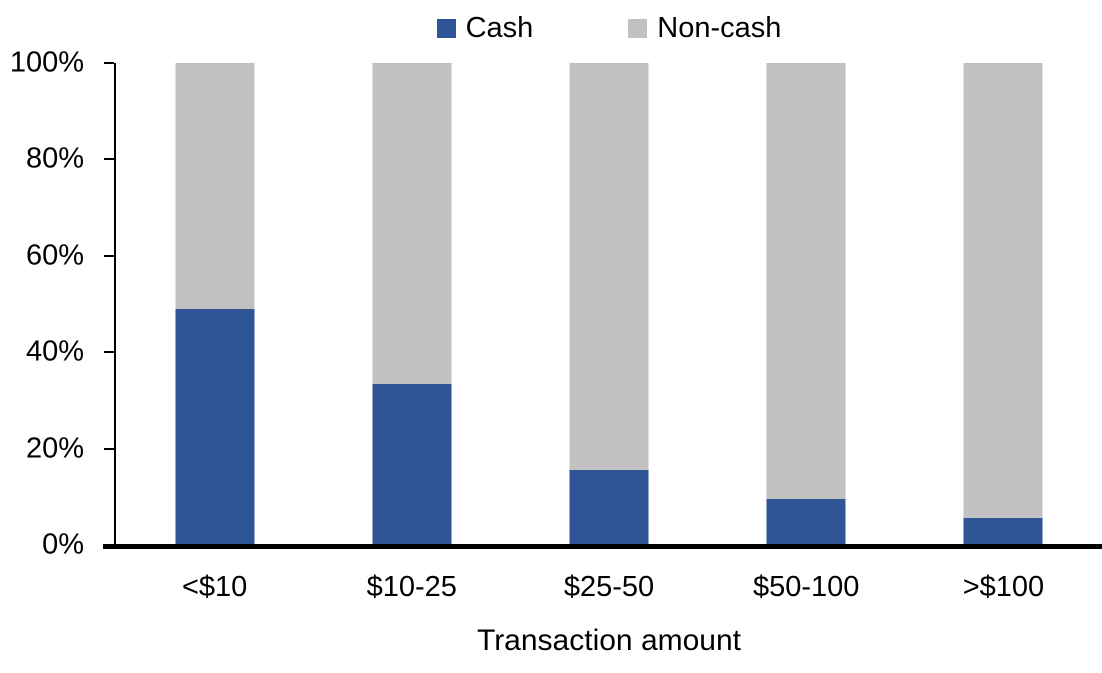 The image size is (1102, 673). I want to click on noncash-legend-swatch-icon, so click(638, 29).